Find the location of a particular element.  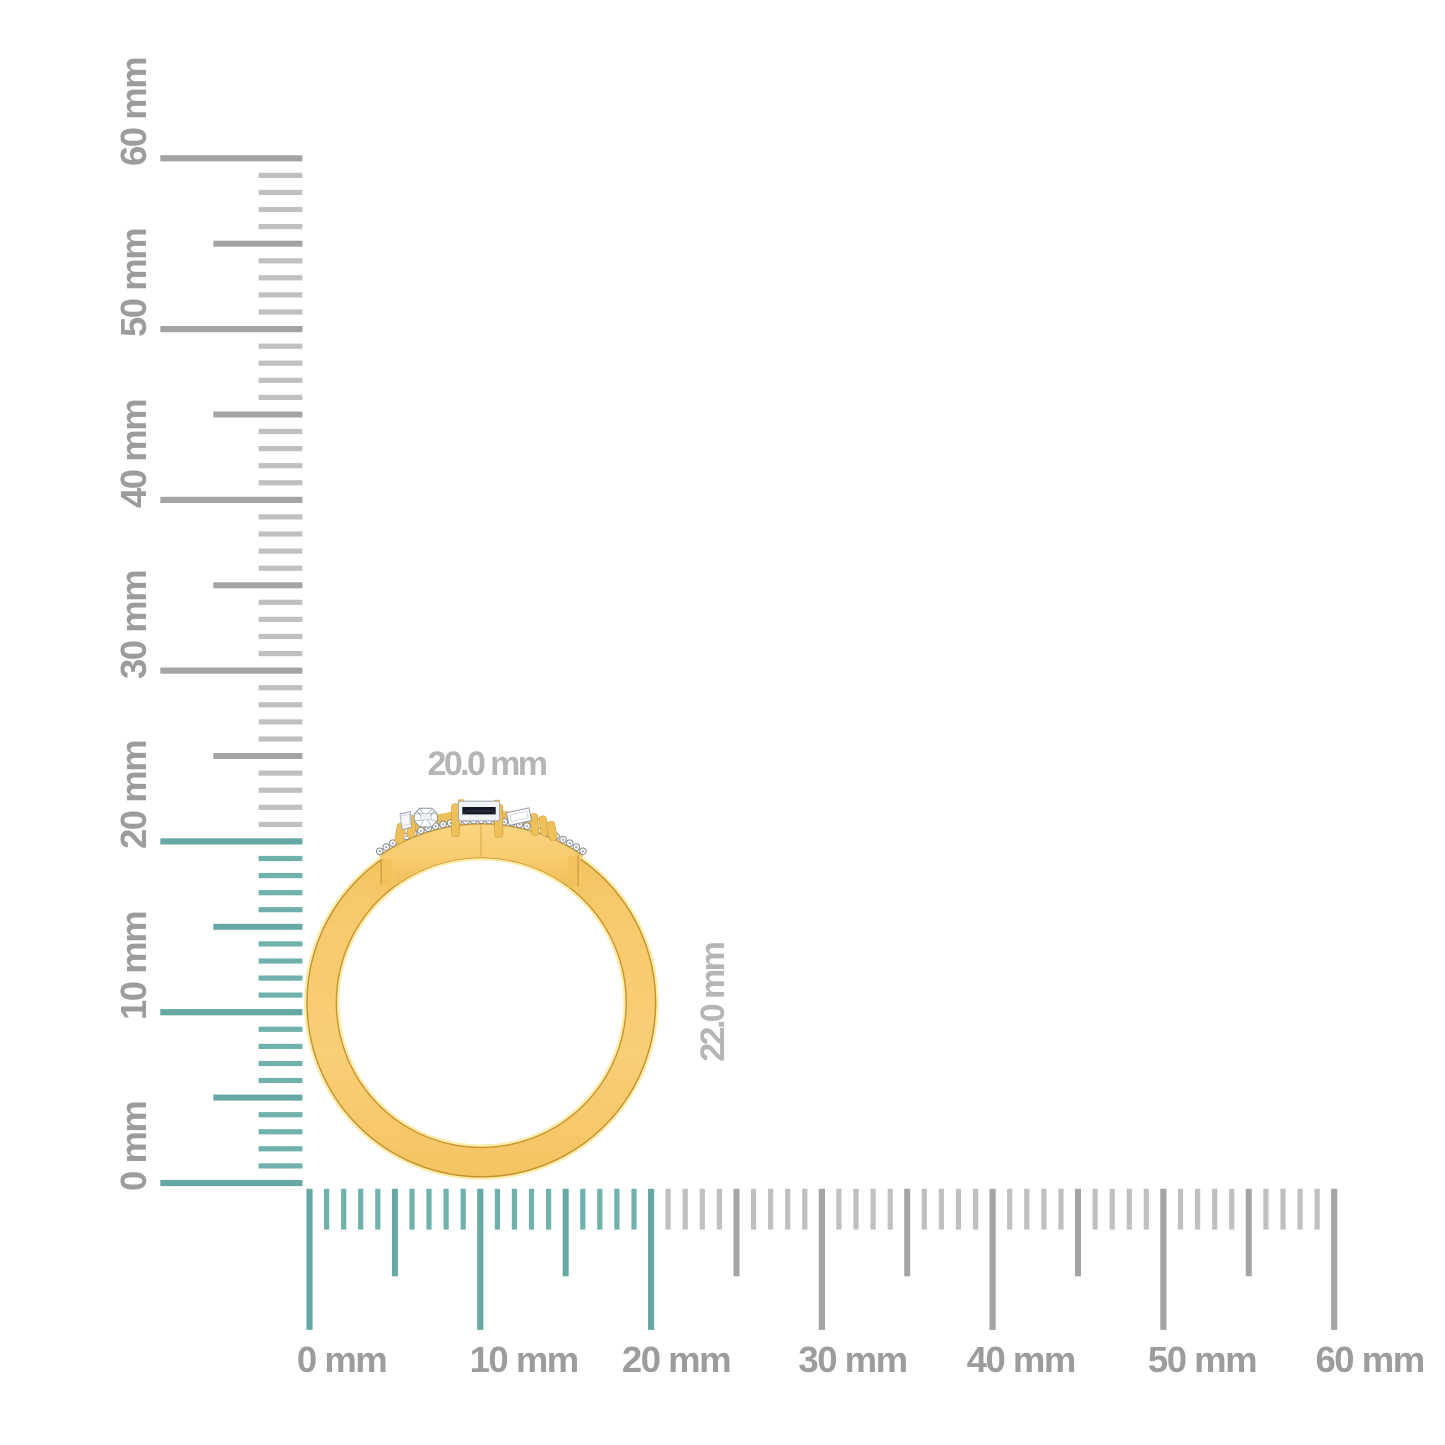

svg-text: 20.0 mm is located at coordinates (487, 764).